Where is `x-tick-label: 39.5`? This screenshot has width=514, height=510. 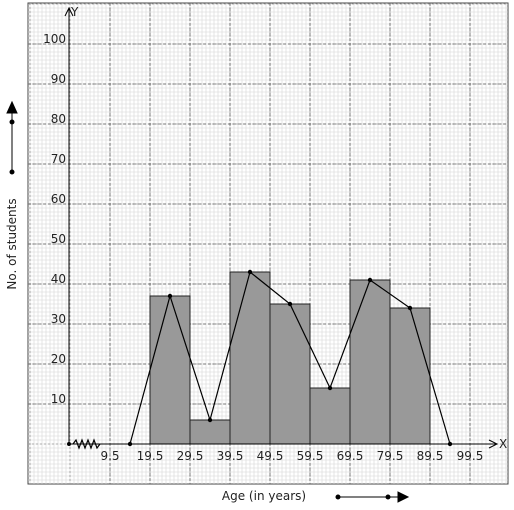
x-tick-label: 39.5 is located at coordinates (230, 456).